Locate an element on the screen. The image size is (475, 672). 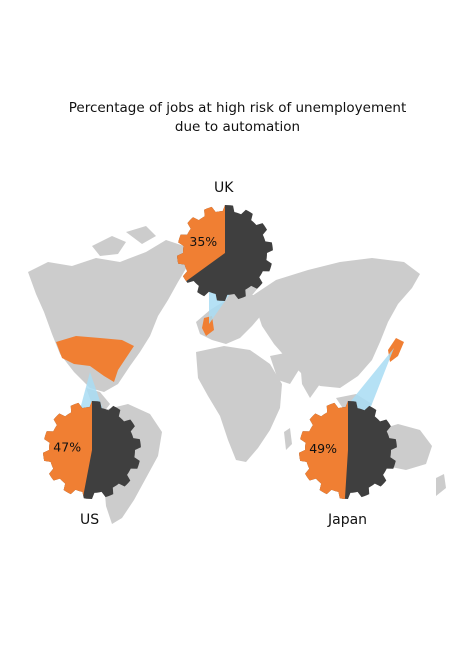
pie-gear-uk is located at coordinates (225, 253).